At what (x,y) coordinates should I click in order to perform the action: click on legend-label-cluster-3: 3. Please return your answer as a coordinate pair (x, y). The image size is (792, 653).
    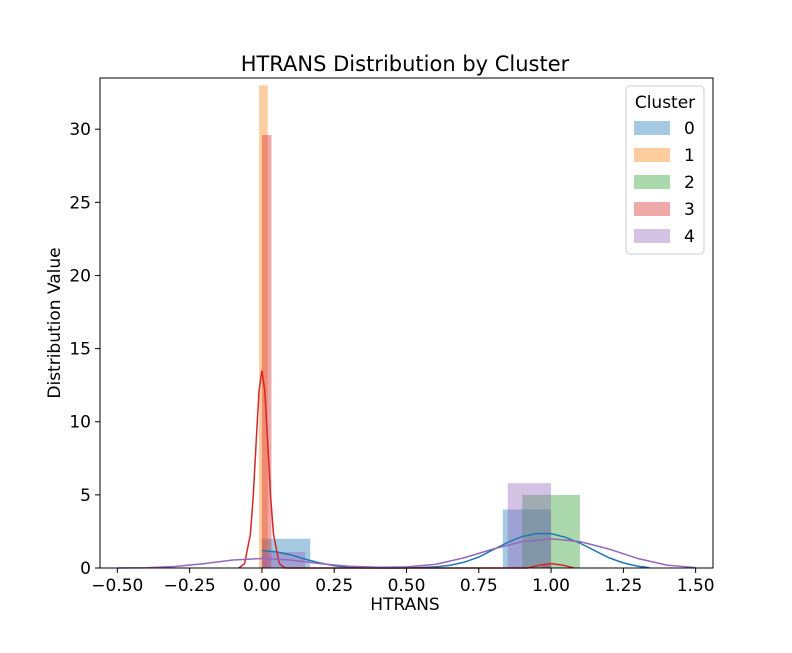
    Looking at the image, I should click on (689, 210).